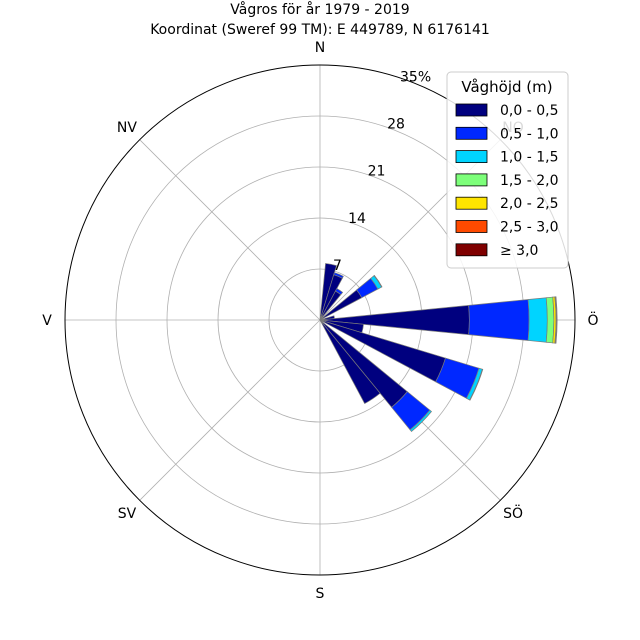 This screenshot has width=640, height=640. Describe the element at coordinates (377, 172) in the screenshot. I see `ring-label-3: 21` at that location.